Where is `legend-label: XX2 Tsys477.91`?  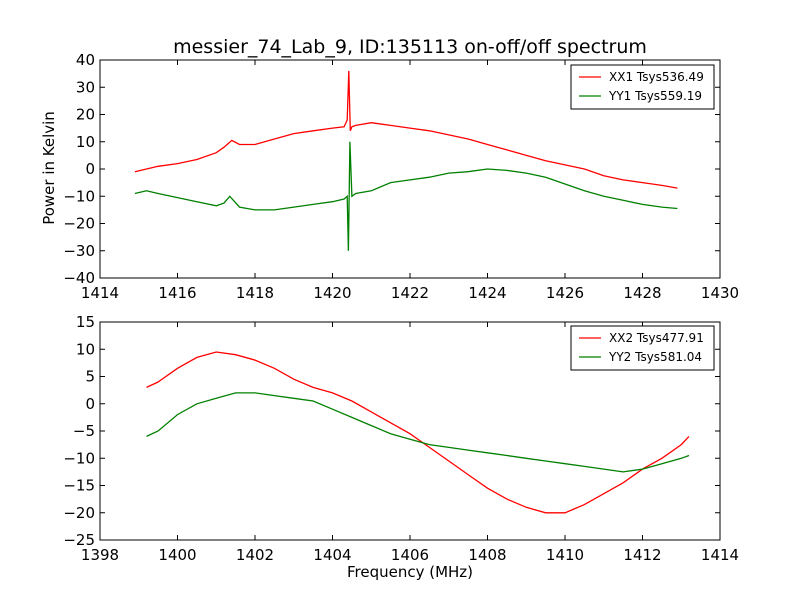
legend-label: XX2 Tsys477.91 is located at coordinates (656, 338).